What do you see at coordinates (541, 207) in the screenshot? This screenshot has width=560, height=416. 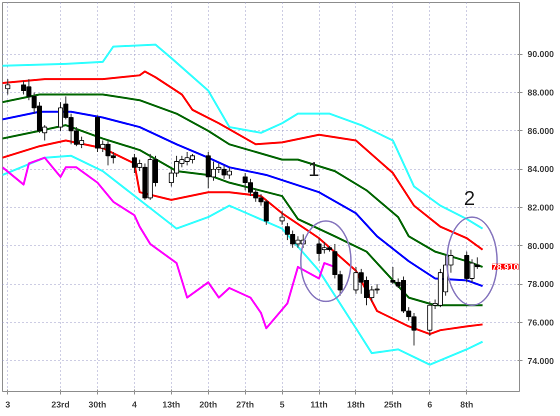 I see `y-tick-label: 82.000` at bounding box center [541, 207].